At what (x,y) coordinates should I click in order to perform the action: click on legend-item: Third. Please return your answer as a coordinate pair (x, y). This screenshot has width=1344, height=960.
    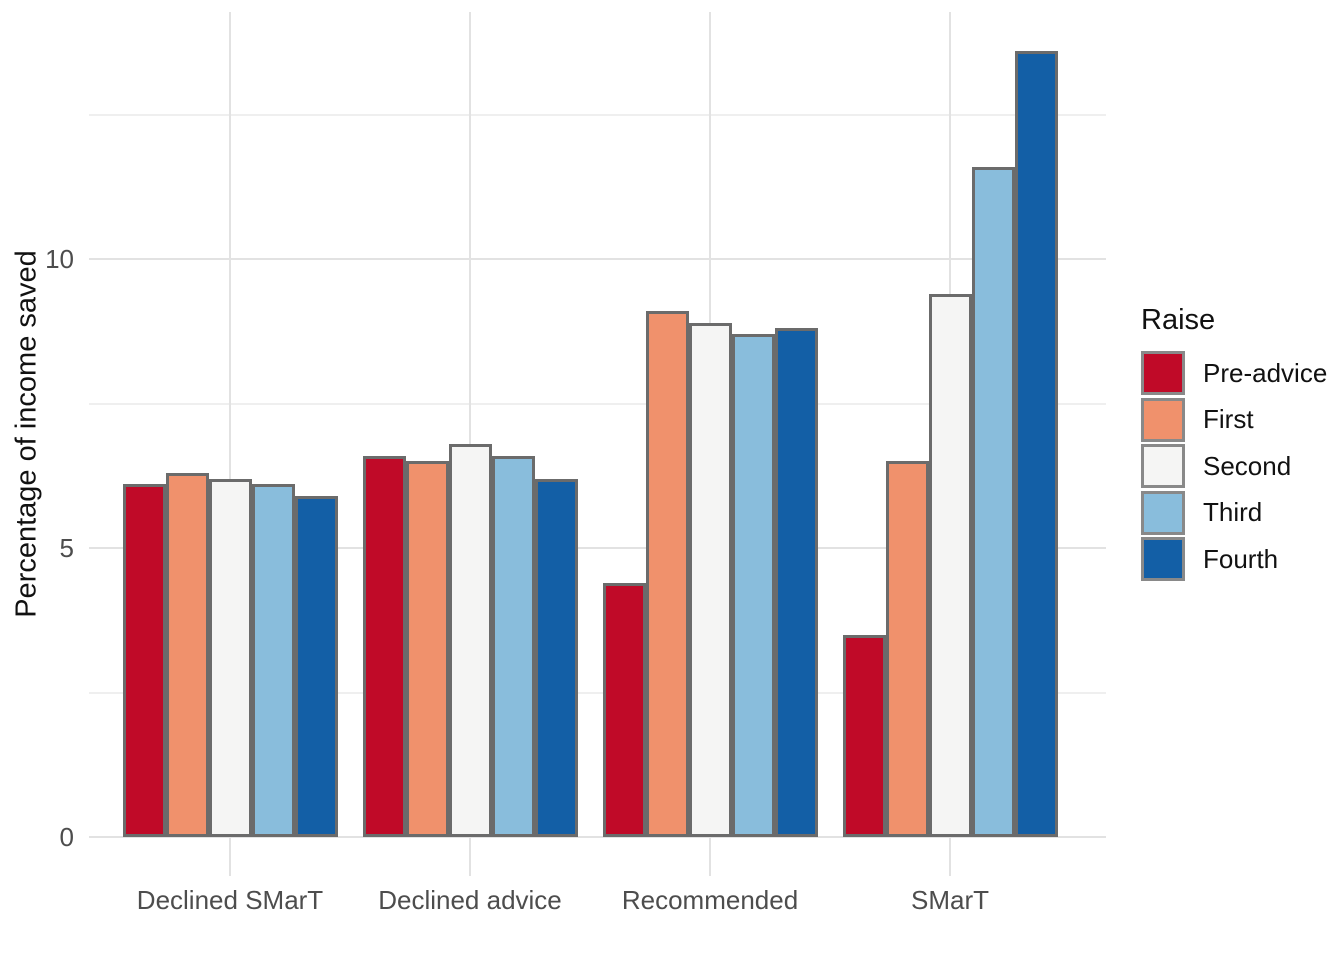
    Looking at the image, I should click on (1234, 512).